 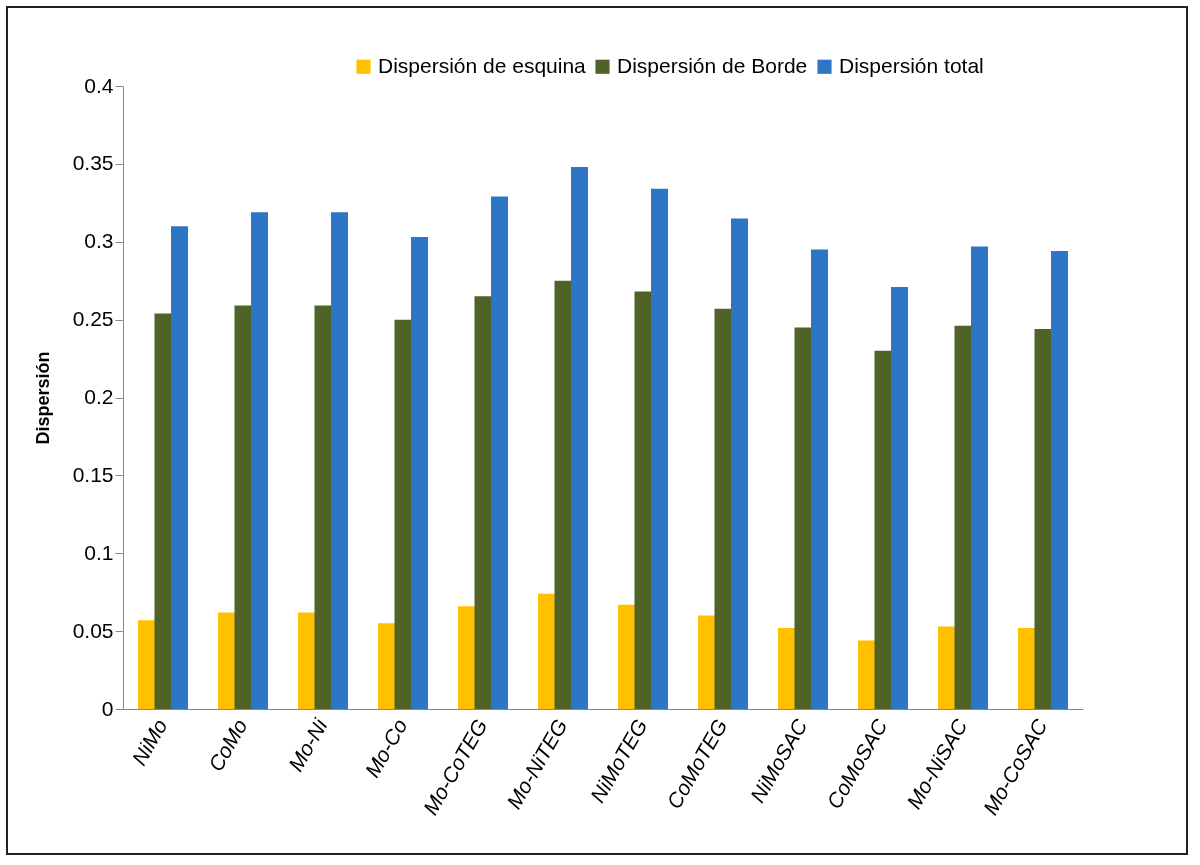 What do you see at coordinates (99, 552) in the screenshot?
I see `y-tick-label: 0.1` at bounding box center [99, 552].